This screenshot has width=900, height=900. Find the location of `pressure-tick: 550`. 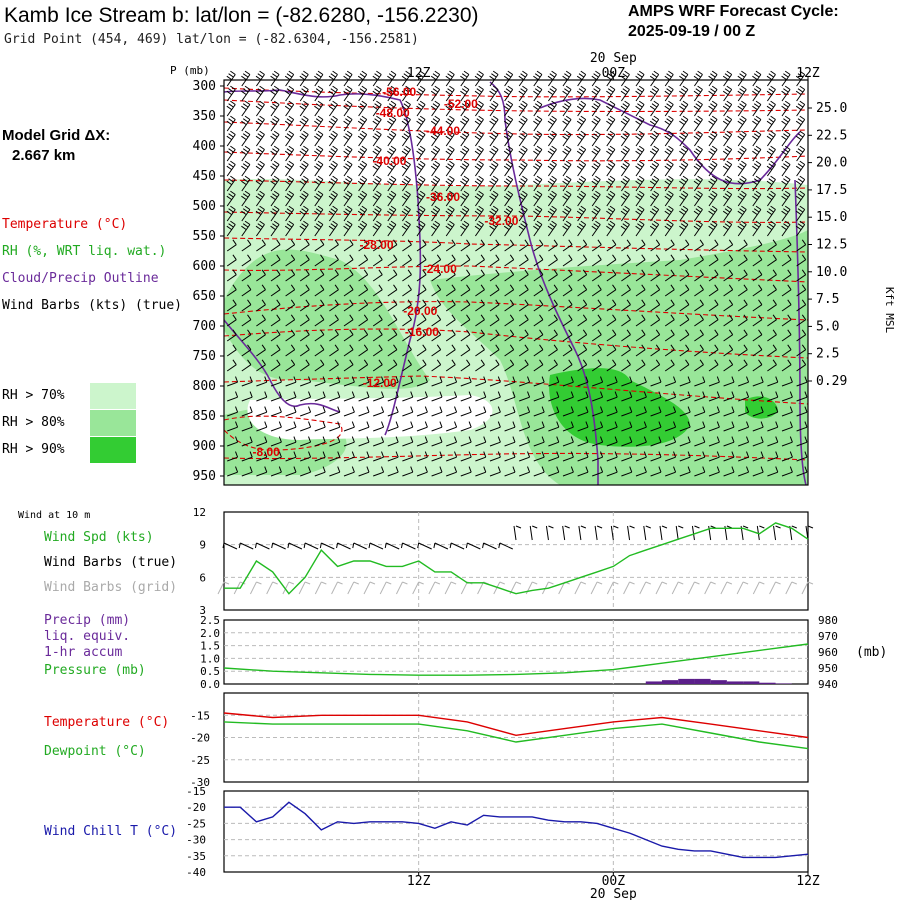

pressure-tick: 550 is located at coordinates (204, 236).